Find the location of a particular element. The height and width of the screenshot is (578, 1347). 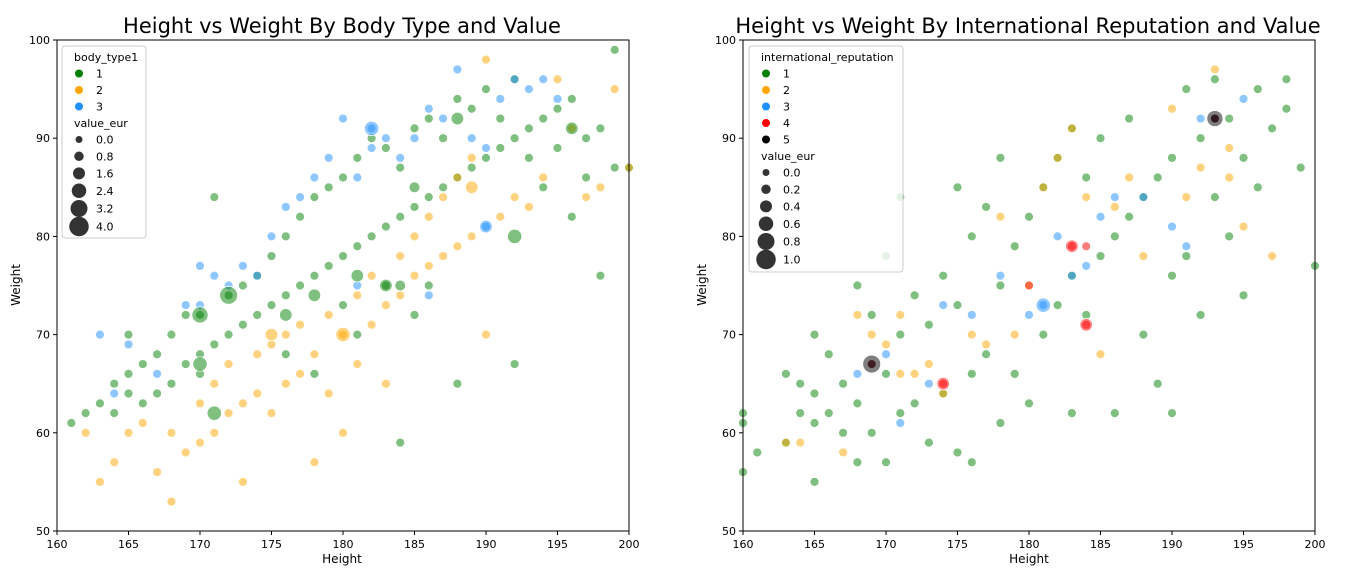

chart-right-x-label: Height is located at coordinates (1029, 559).